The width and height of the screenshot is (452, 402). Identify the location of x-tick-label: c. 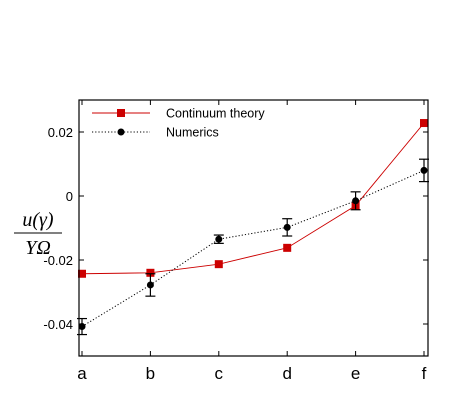
(219, 373).